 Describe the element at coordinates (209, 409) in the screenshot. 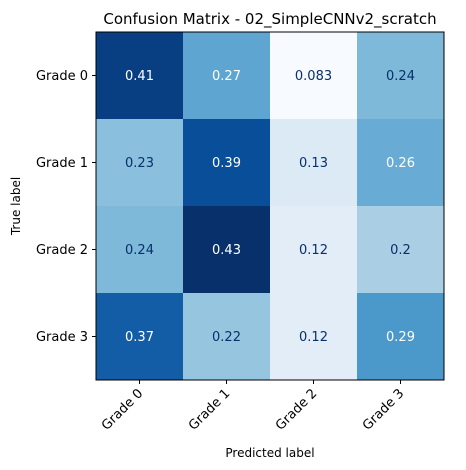

I see `x-tick-label: Grade 1` at that location.